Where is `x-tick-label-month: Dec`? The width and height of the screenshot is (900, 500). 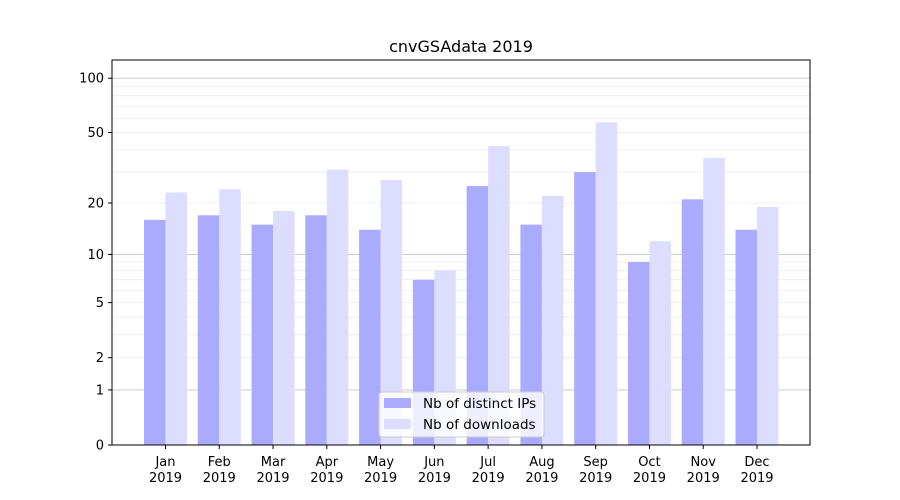
x-tick-label-month: Dec is located at coordinates (756, 462).